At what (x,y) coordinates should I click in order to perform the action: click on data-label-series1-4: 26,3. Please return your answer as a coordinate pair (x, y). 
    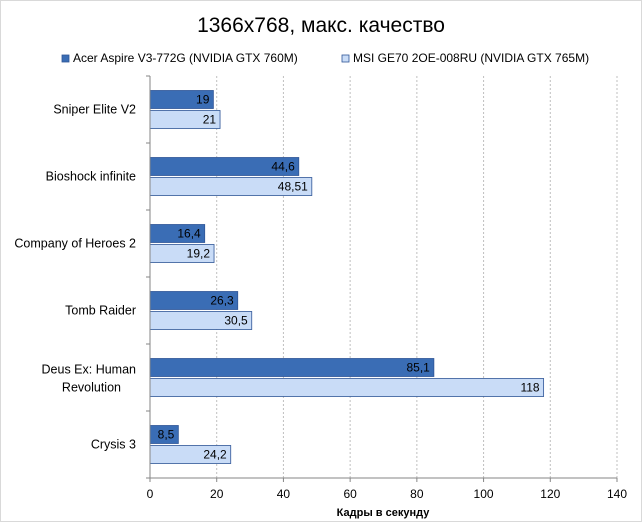
    Looking at the image, I should click on (222, 301).